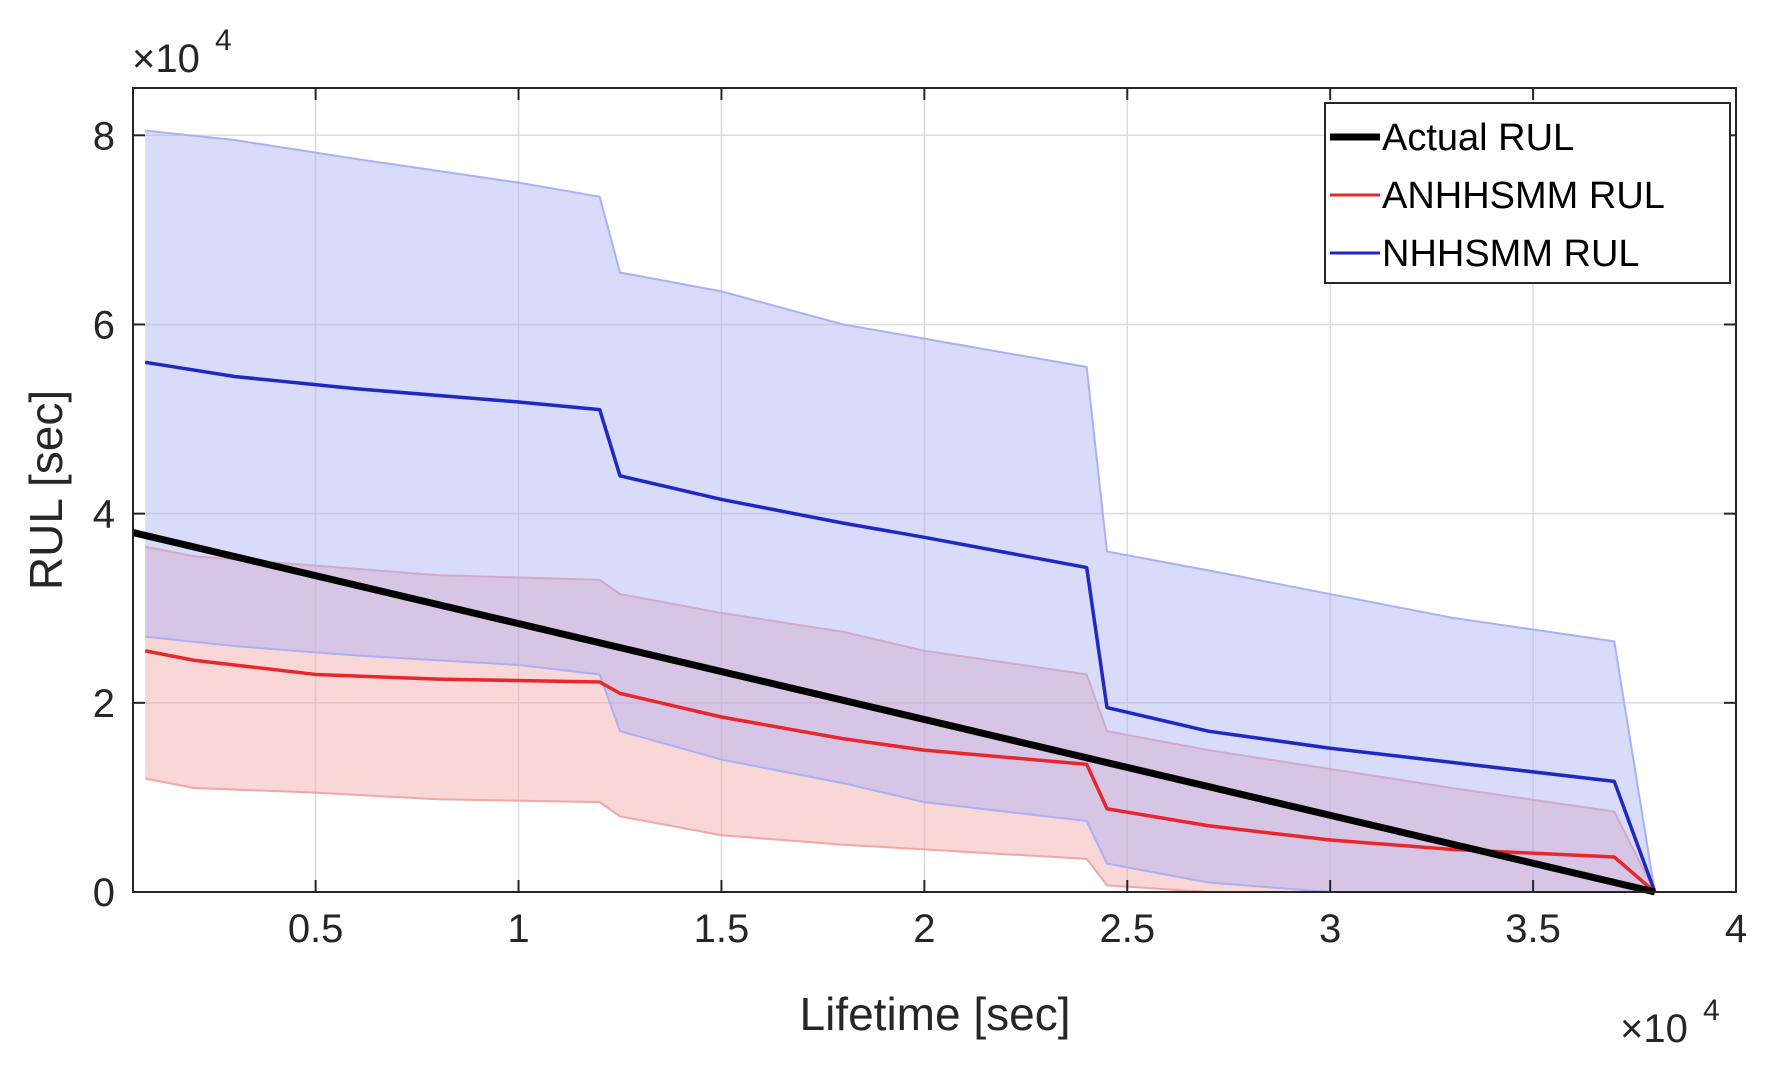  I want to click on y-axis-label: RUL [sec], so click(46, 490).